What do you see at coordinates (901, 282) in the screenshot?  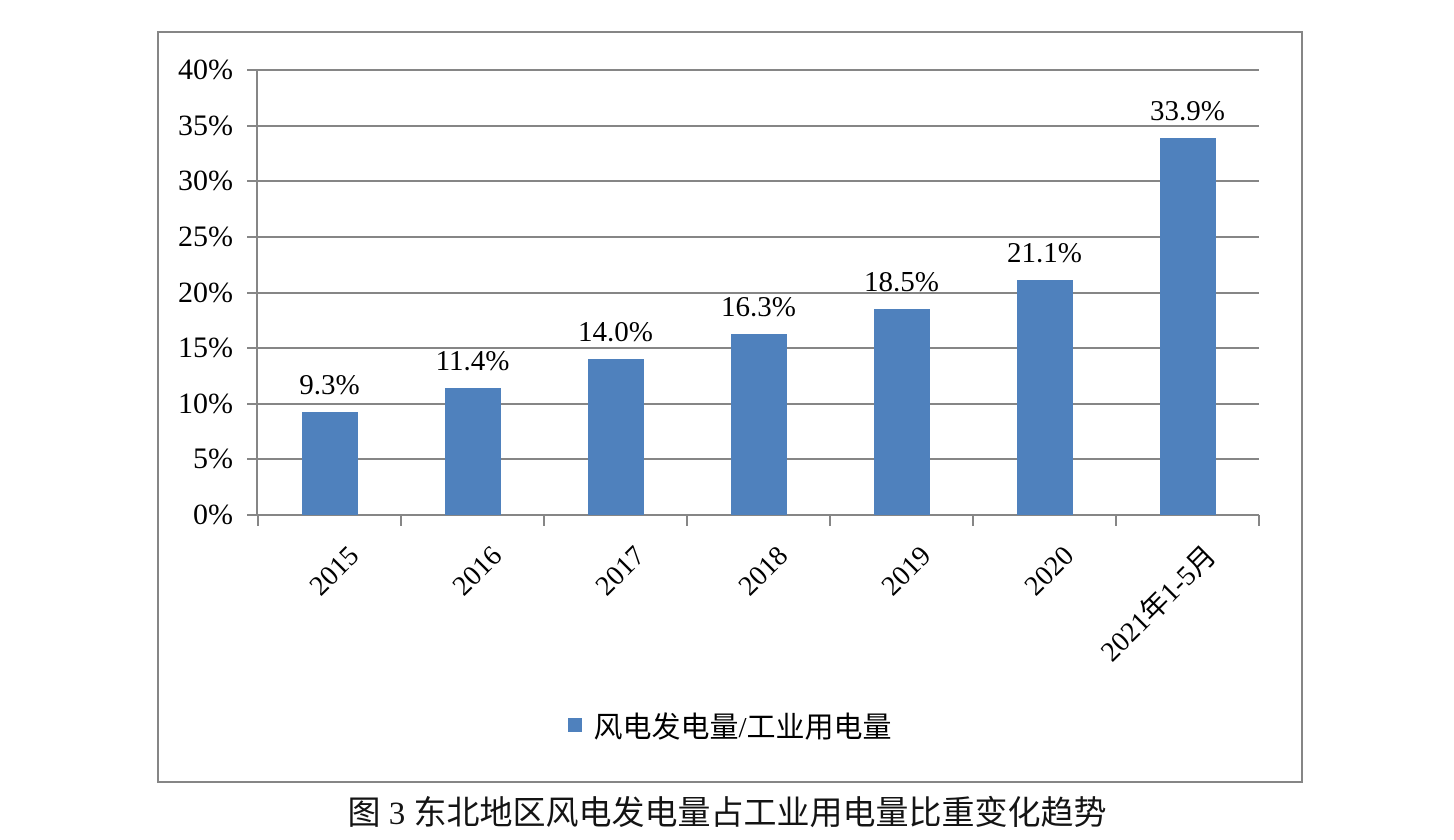 I see `bar-value-label: 18.5%` at bounding box center [901, 282].